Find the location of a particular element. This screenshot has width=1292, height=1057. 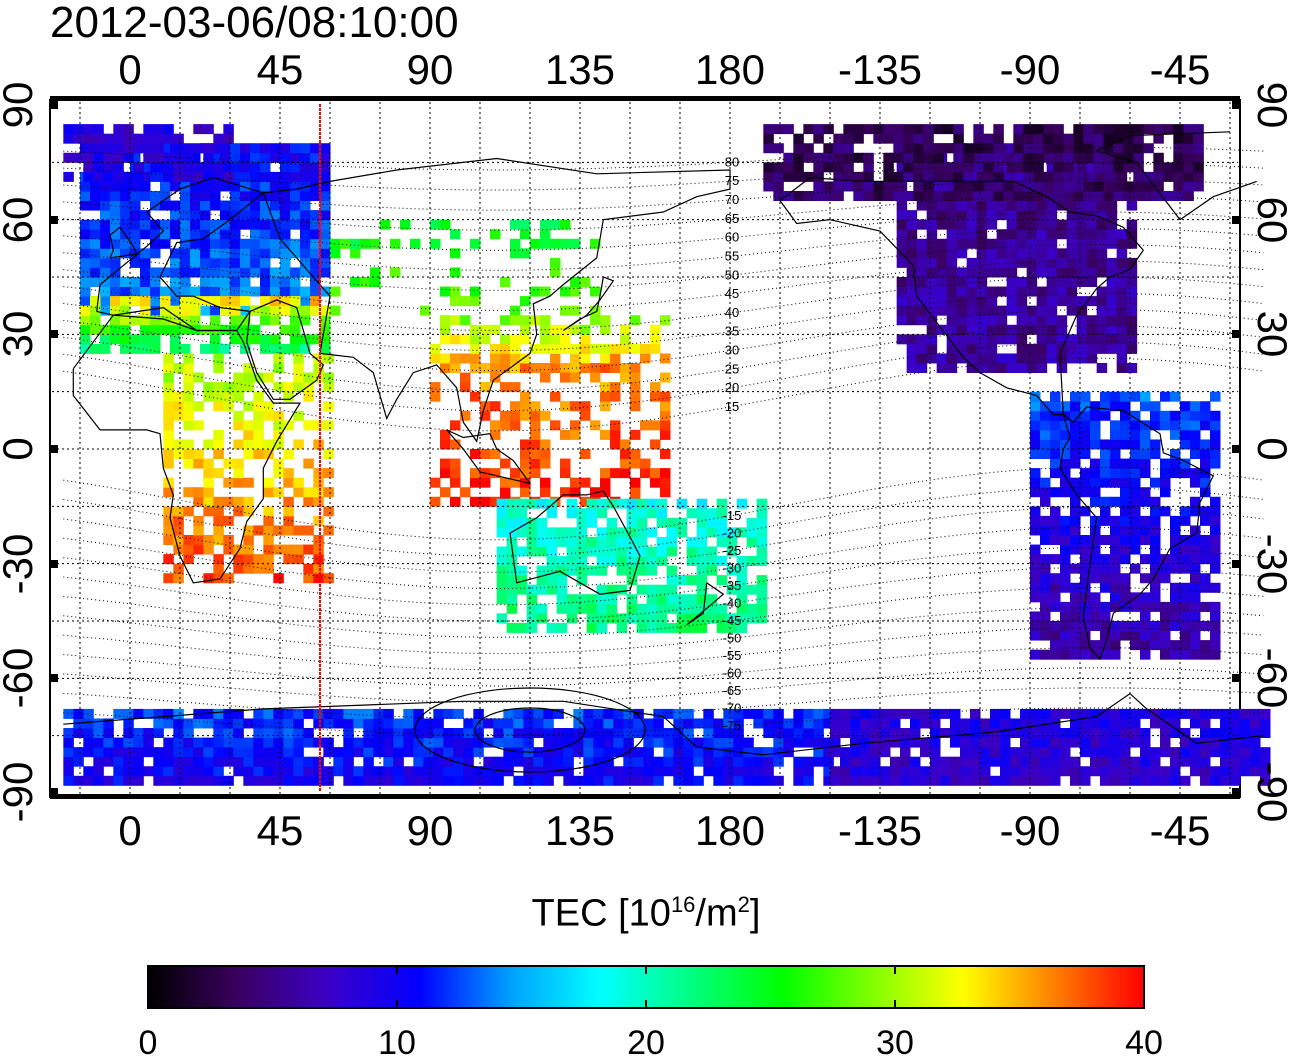

left-latitude-tick: 30 is located at coordinates (20, 334).